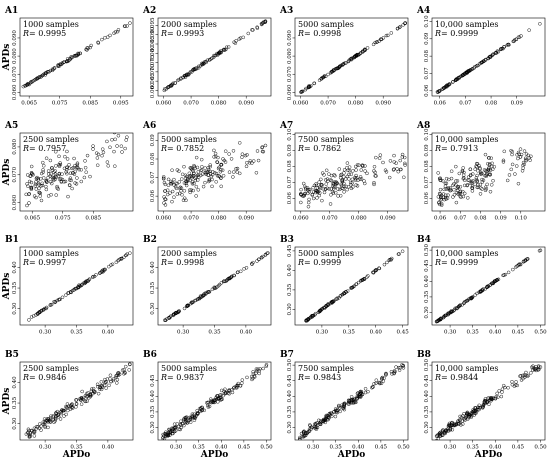  I want to click on x-tick-label: 0.40, so click(358, 448).